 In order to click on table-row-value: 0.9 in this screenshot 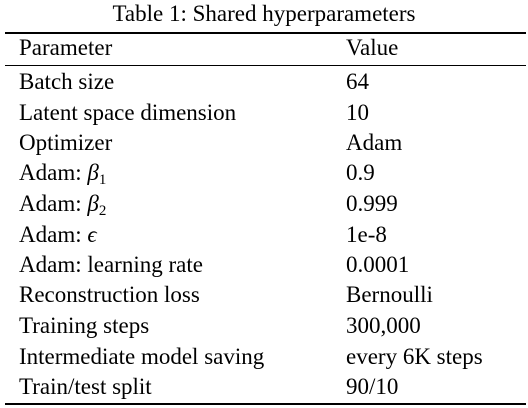, I will do `click(360, 172)`.